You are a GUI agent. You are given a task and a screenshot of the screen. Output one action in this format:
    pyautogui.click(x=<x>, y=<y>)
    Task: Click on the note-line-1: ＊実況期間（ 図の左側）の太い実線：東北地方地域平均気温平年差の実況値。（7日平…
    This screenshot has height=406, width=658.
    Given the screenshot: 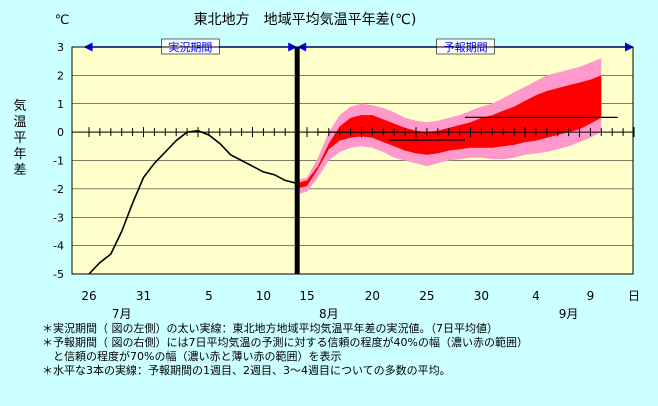 What is the action you would take?
    pyautogui.click(x=270, y=328)
    